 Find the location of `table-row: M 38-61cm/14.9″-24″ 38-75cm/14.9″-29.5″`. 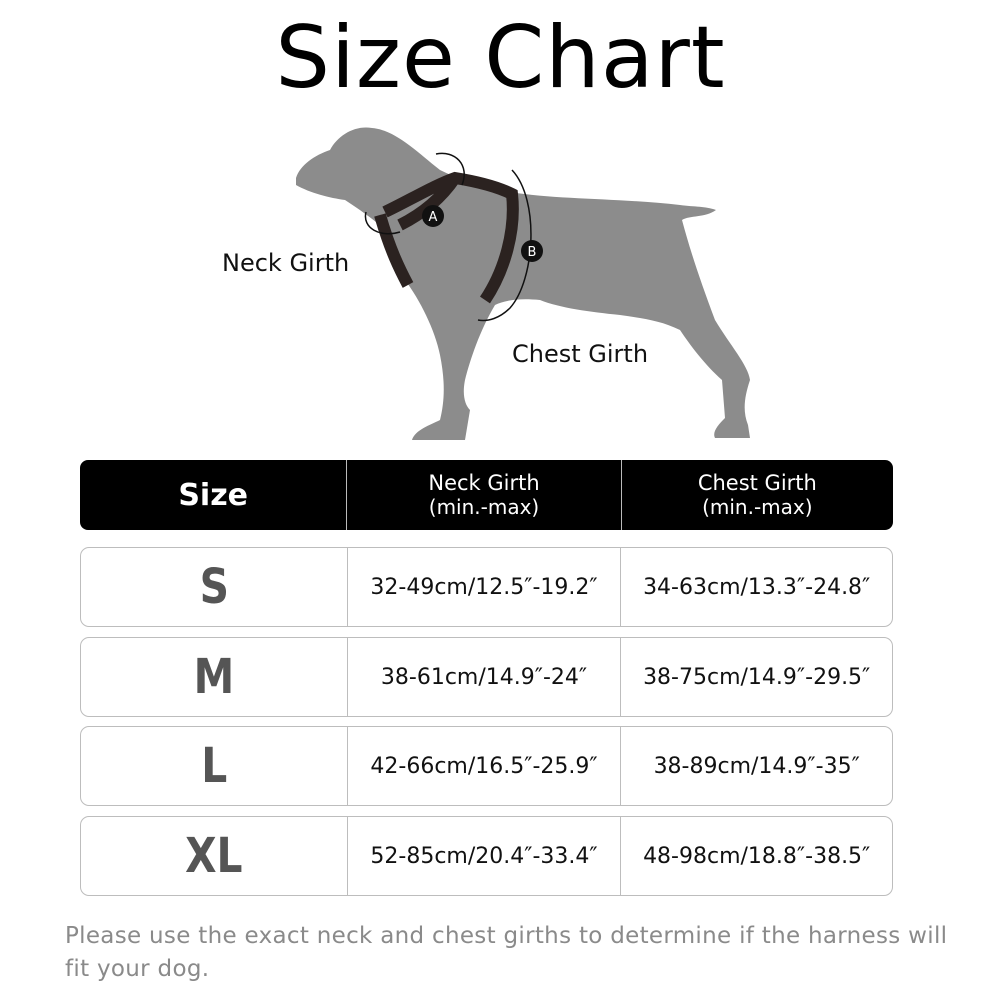

table-row: M 38-61cm/14.9″-24″ 38-75cm/14.9″-29.5″ is located at coordinates (486, 677).